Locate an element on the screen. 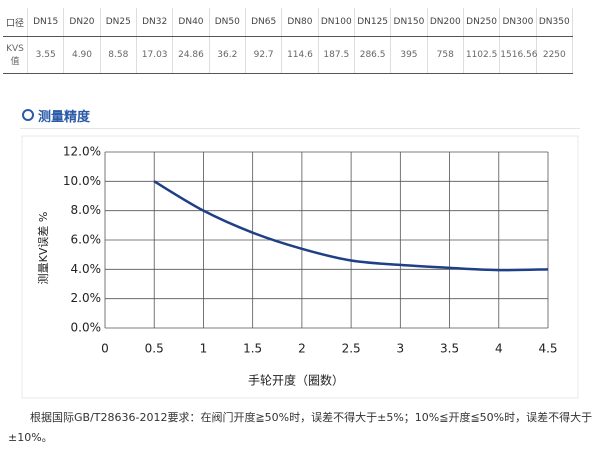 This screenshot has height=450, width=600. table-cell: DN100 is located at coordinates (336, 22).